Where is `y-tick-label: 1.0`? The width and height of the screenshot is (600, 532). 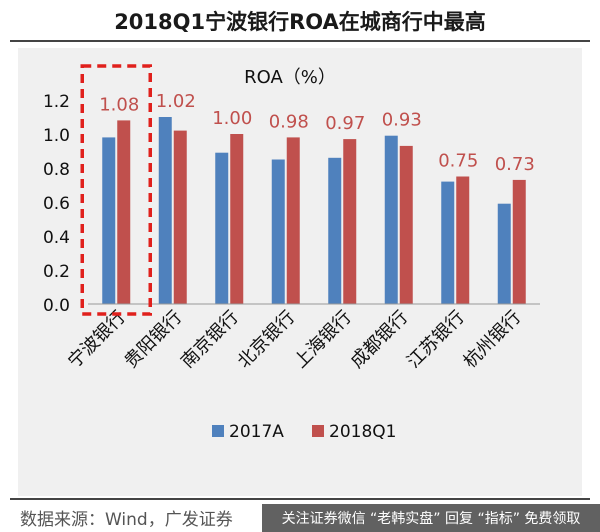 y-tick-label: 1.0 is located at coordinates (56, 136).